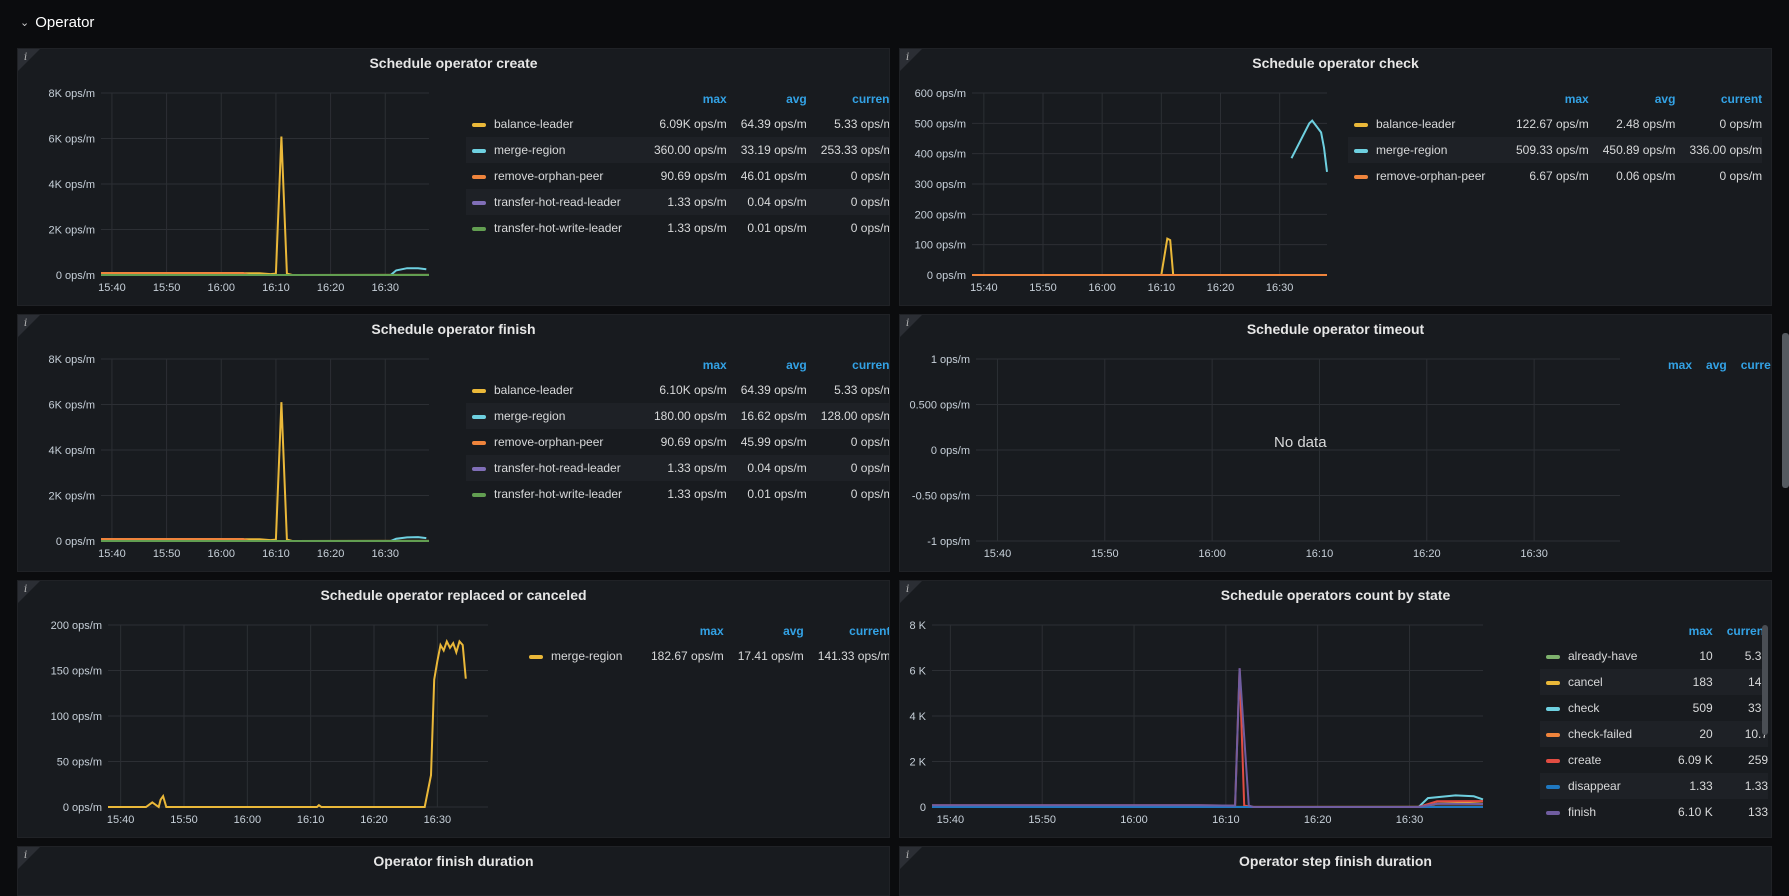  Describe the element at coordinates (1785, 410) in the screenshot. I see `page-scrollbar` at that location.